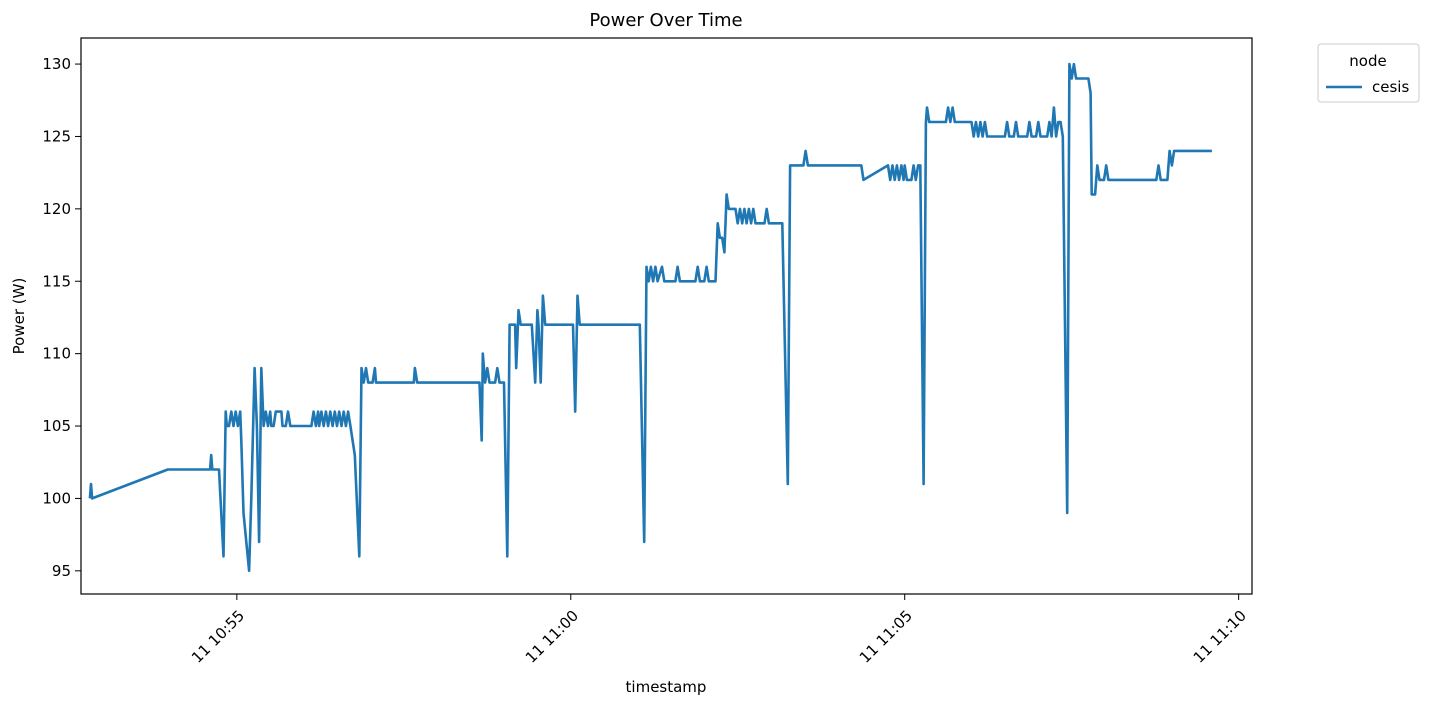 This screenshot has width=1432, height=712. I want to click on chart-title: Power Over Time, so click(665, 20).